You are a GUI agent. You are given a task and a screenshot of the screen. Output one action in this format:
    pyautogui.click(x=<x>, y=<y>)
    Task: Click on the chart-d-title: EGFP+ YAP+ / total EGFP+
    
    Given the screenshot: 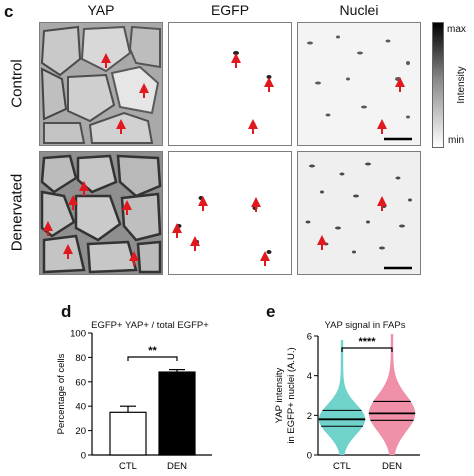 What is the action you would take?
    pyautogui.click(x=150, y=325)
    